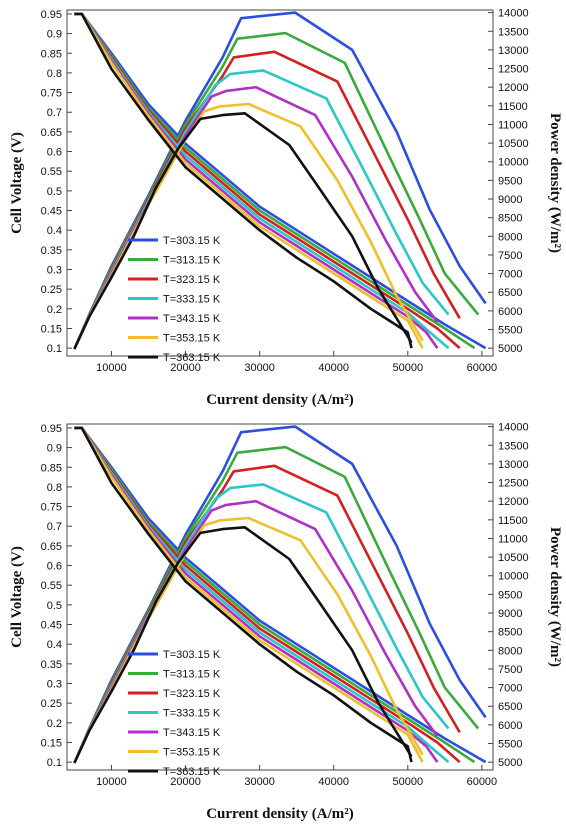 The image size is (566, 828). Describe the element at coordinates (510, 633) in the screenshot. I see `y-right-tick-label: 8500` at that location.